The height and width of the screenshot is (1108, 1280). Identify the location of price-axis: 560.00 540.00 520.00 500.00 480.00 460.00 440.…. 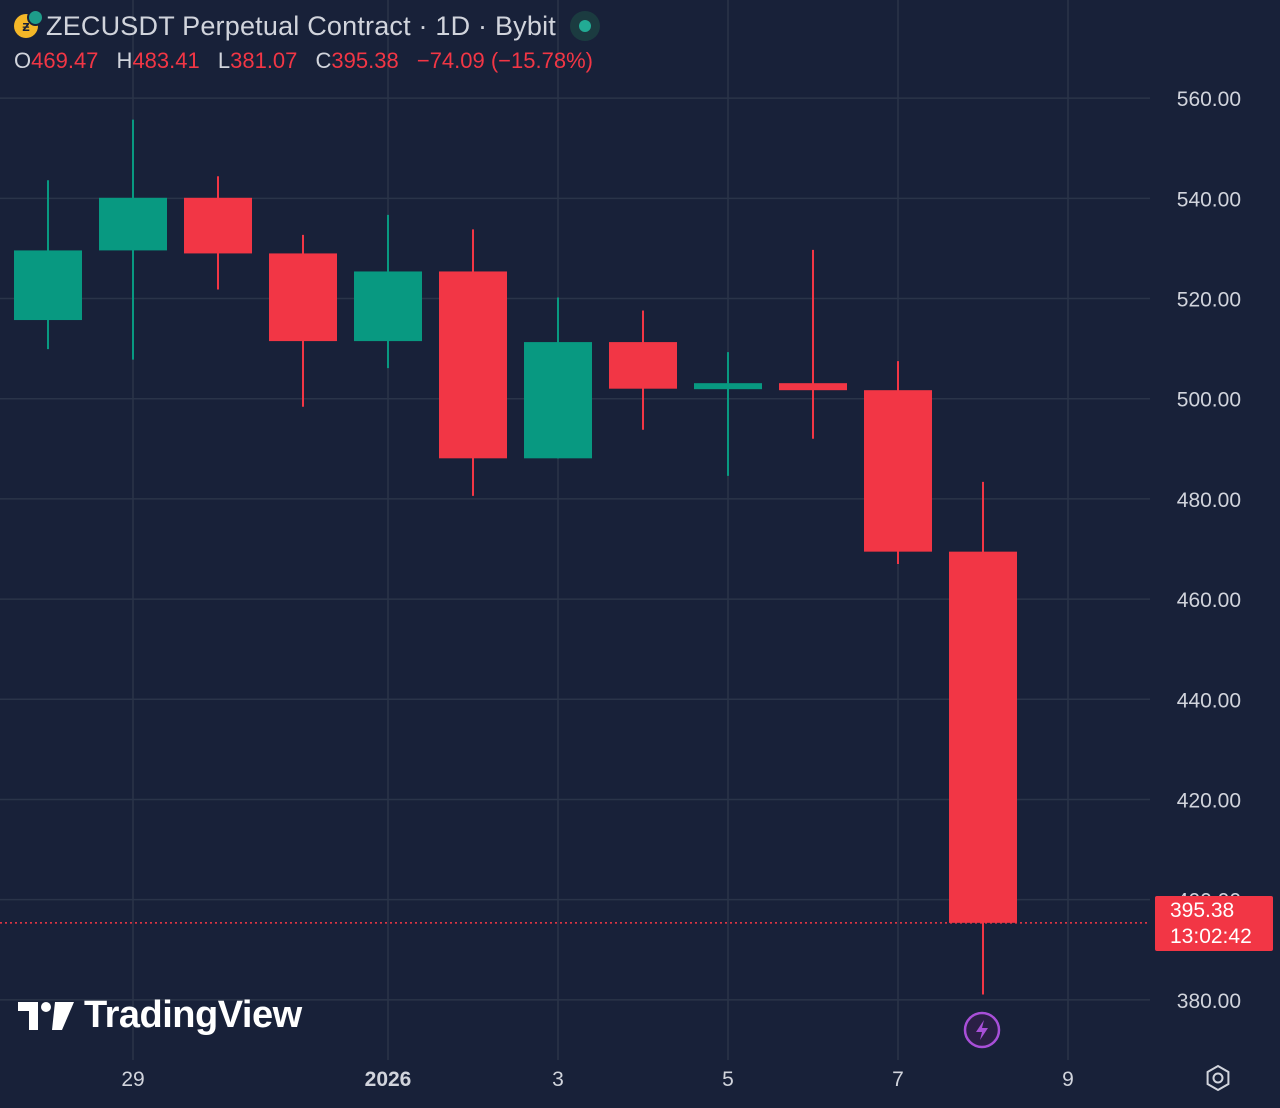
(1209, 550).